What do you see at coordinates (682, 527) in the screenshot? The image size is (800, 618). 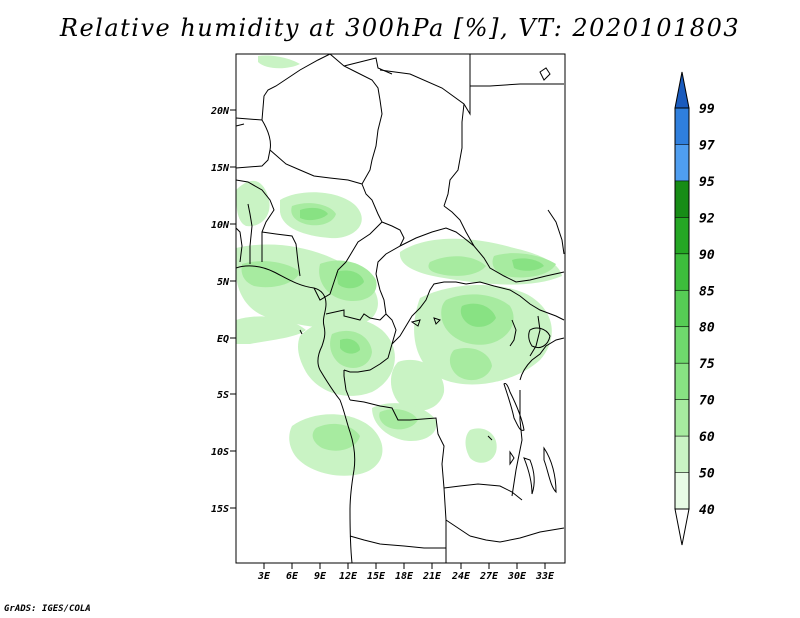 I see `colorbar-lower-extension` at bounding box center [682, 527].